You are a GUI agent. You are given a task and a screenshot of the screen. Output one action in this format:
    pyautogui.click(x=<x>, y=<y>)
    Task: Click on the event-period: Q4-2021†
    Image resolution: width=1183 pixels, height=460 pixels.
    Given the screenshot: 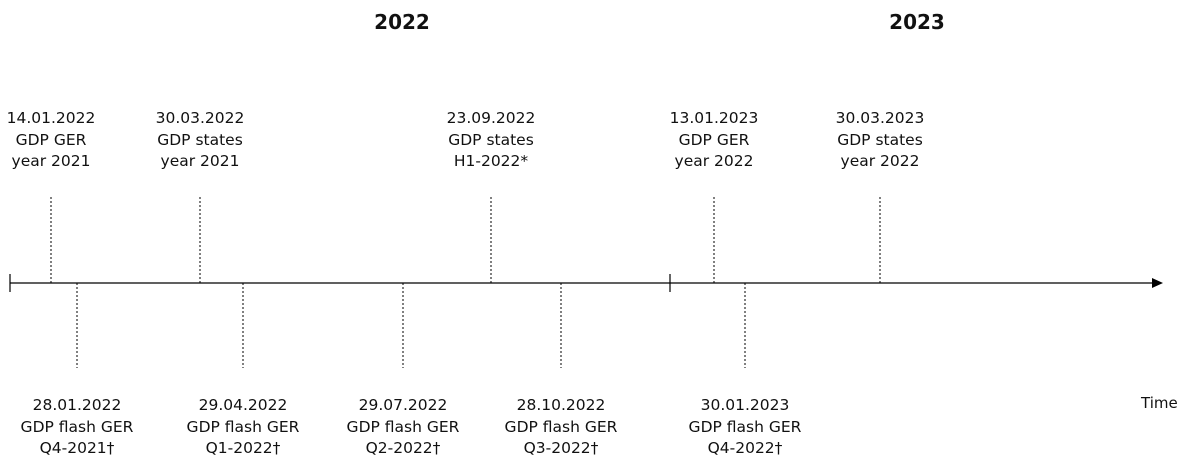 What is the action you would take?
    pyautogui.click(x=77, y=448)
    